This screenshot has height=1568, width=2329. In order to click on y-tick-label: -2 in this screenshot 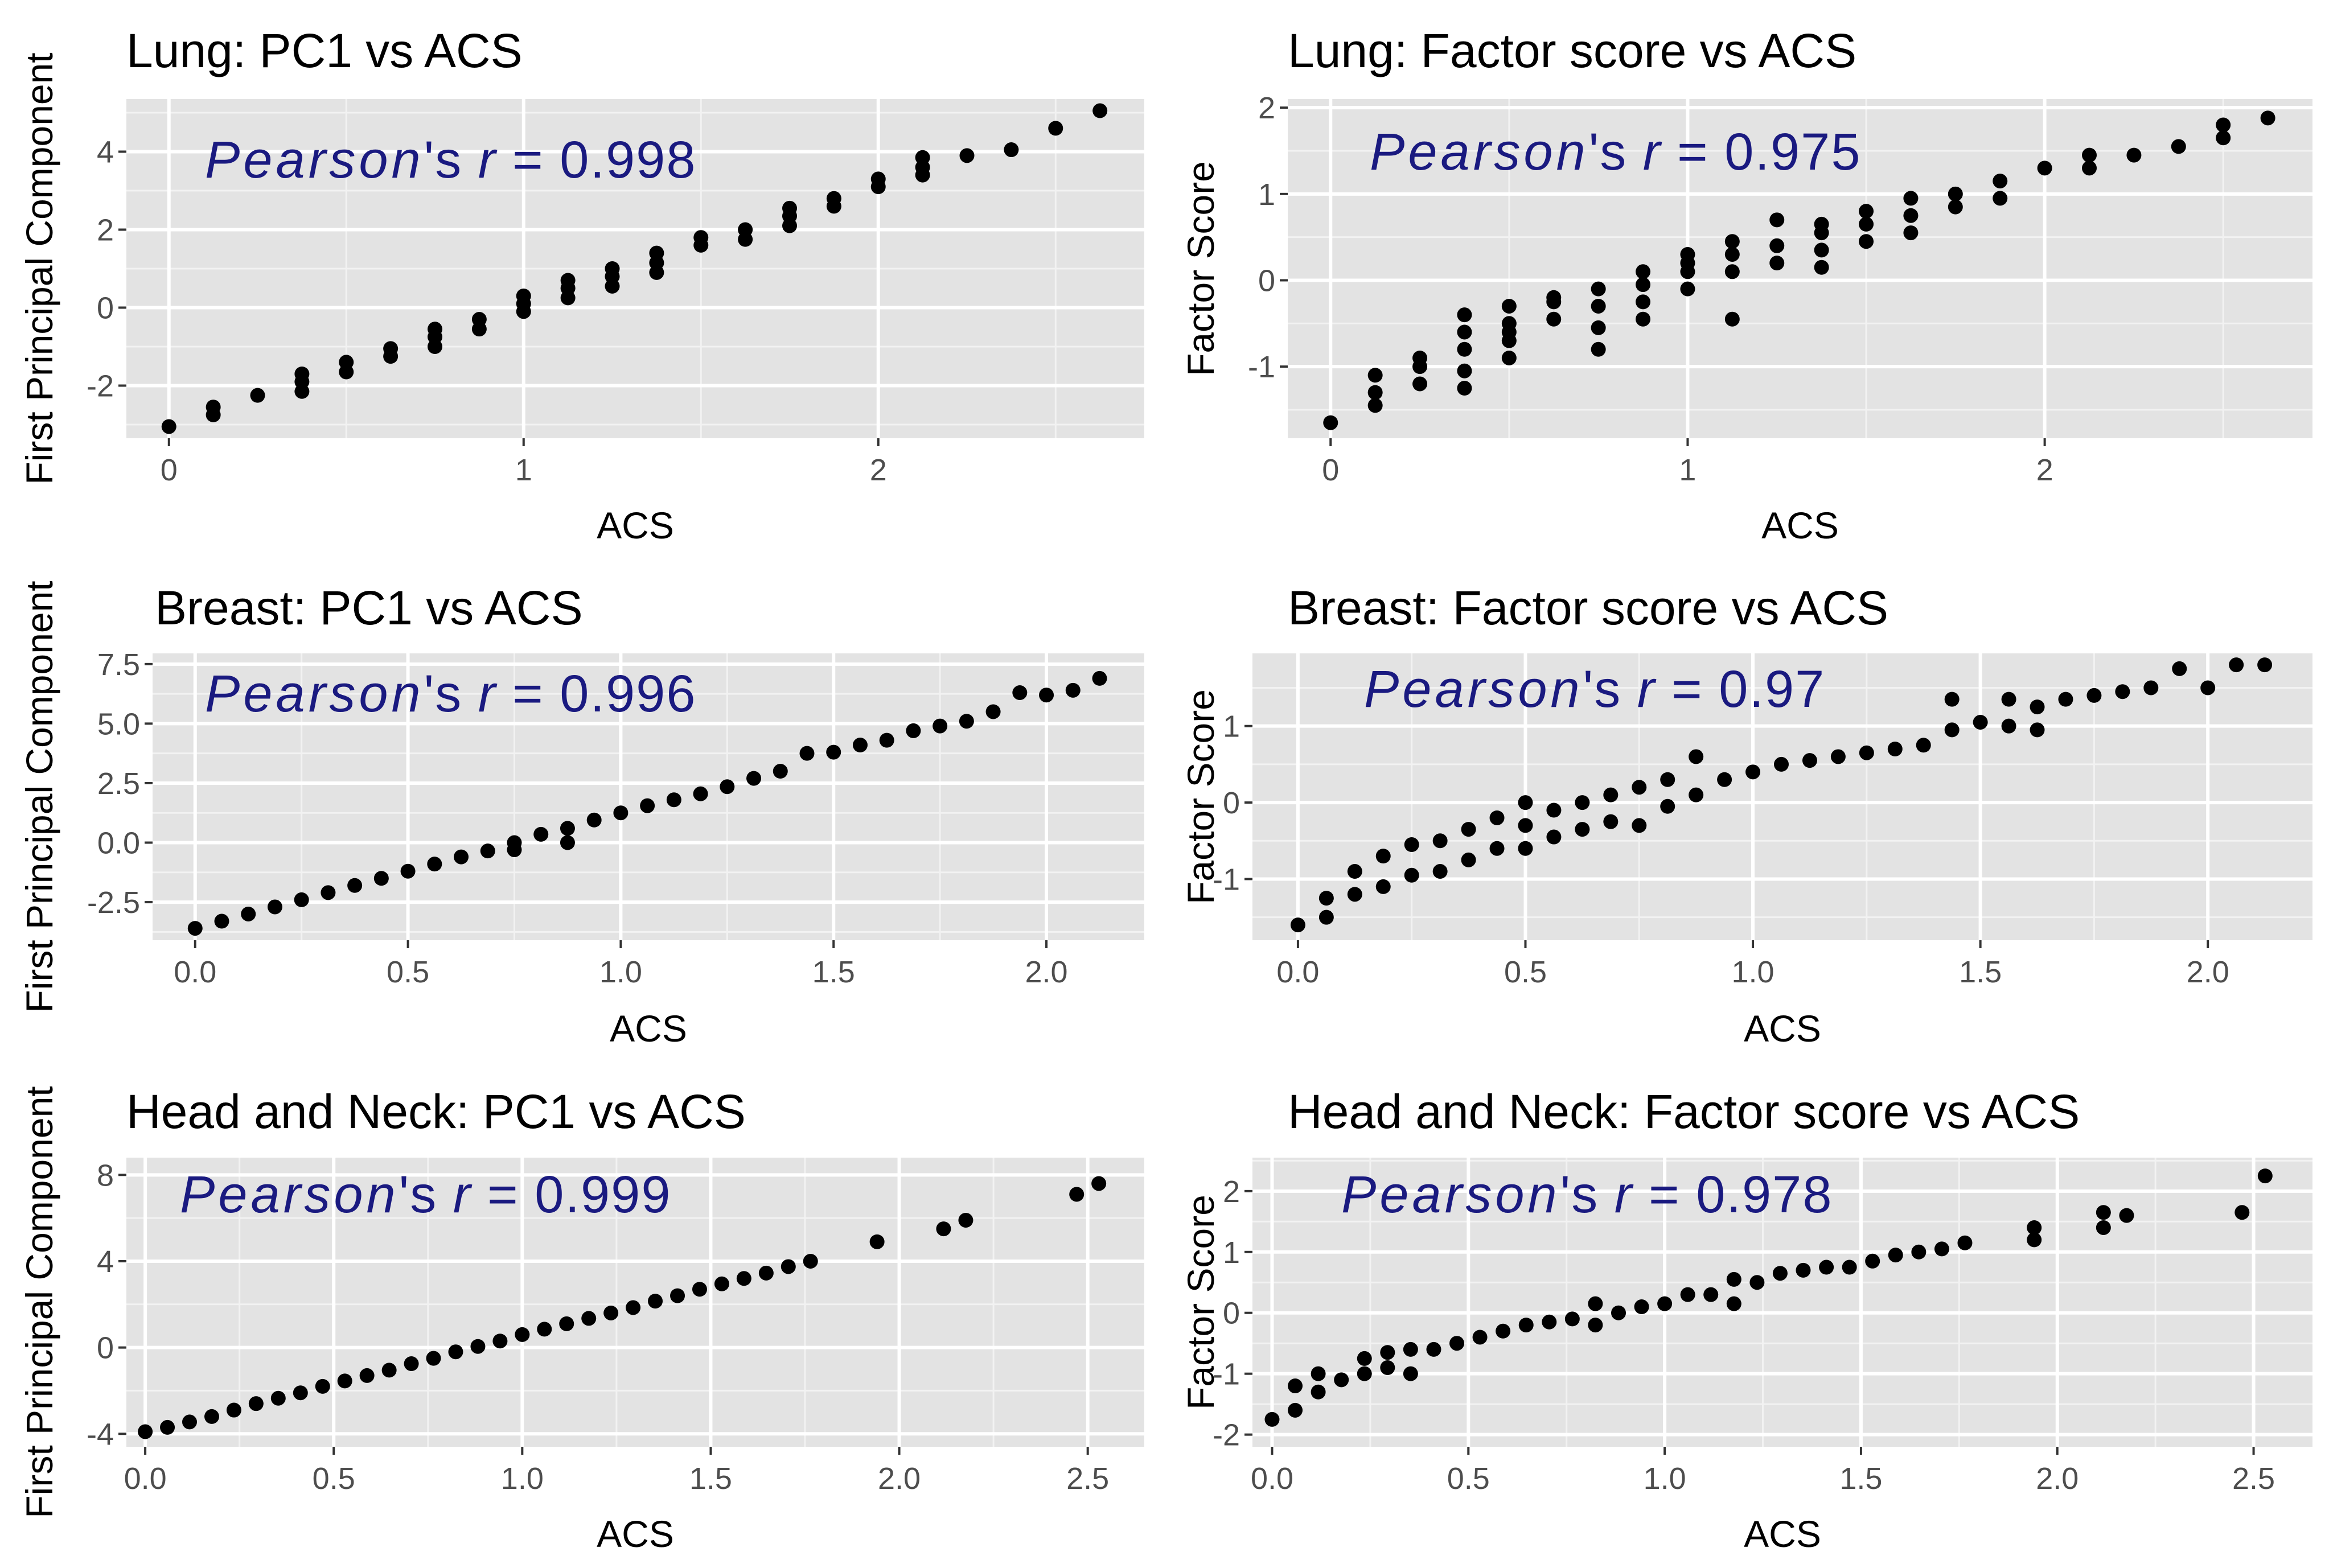, I will do `click(100, 386)`.